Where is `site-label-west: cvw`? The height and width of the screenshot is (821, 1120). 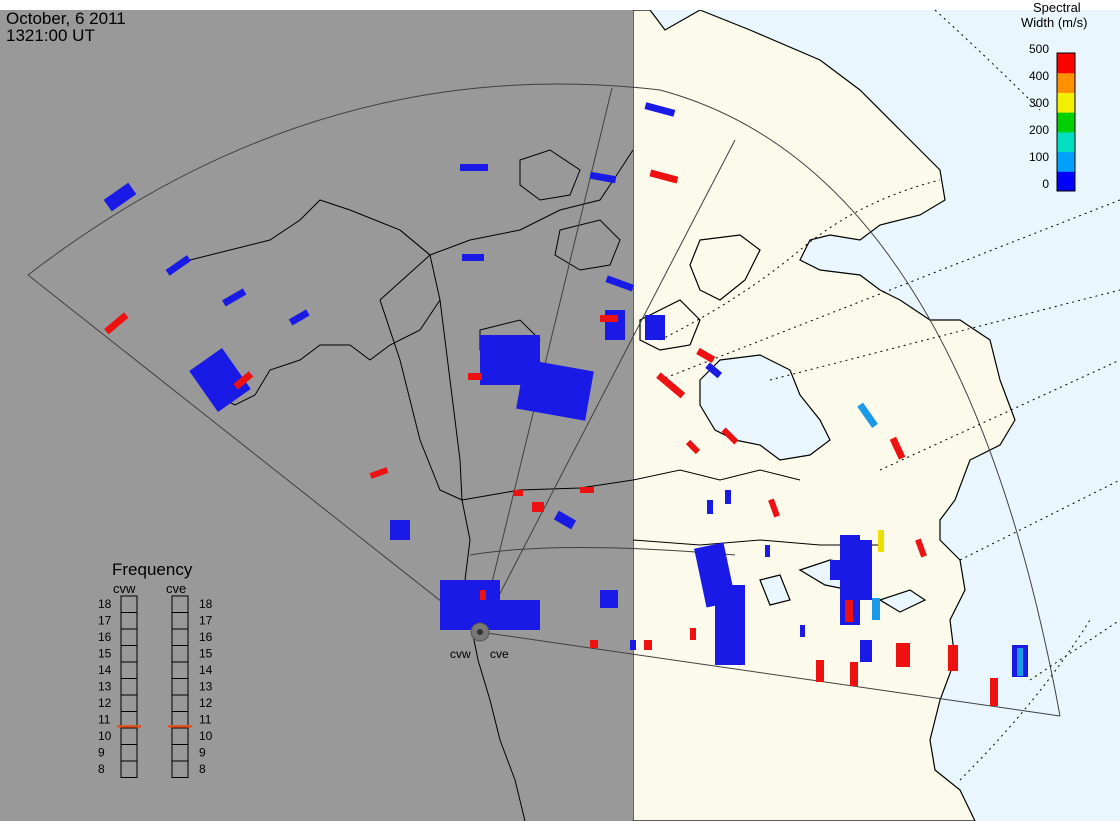
site-label-west: cvw is located at coordinates (460, 654).